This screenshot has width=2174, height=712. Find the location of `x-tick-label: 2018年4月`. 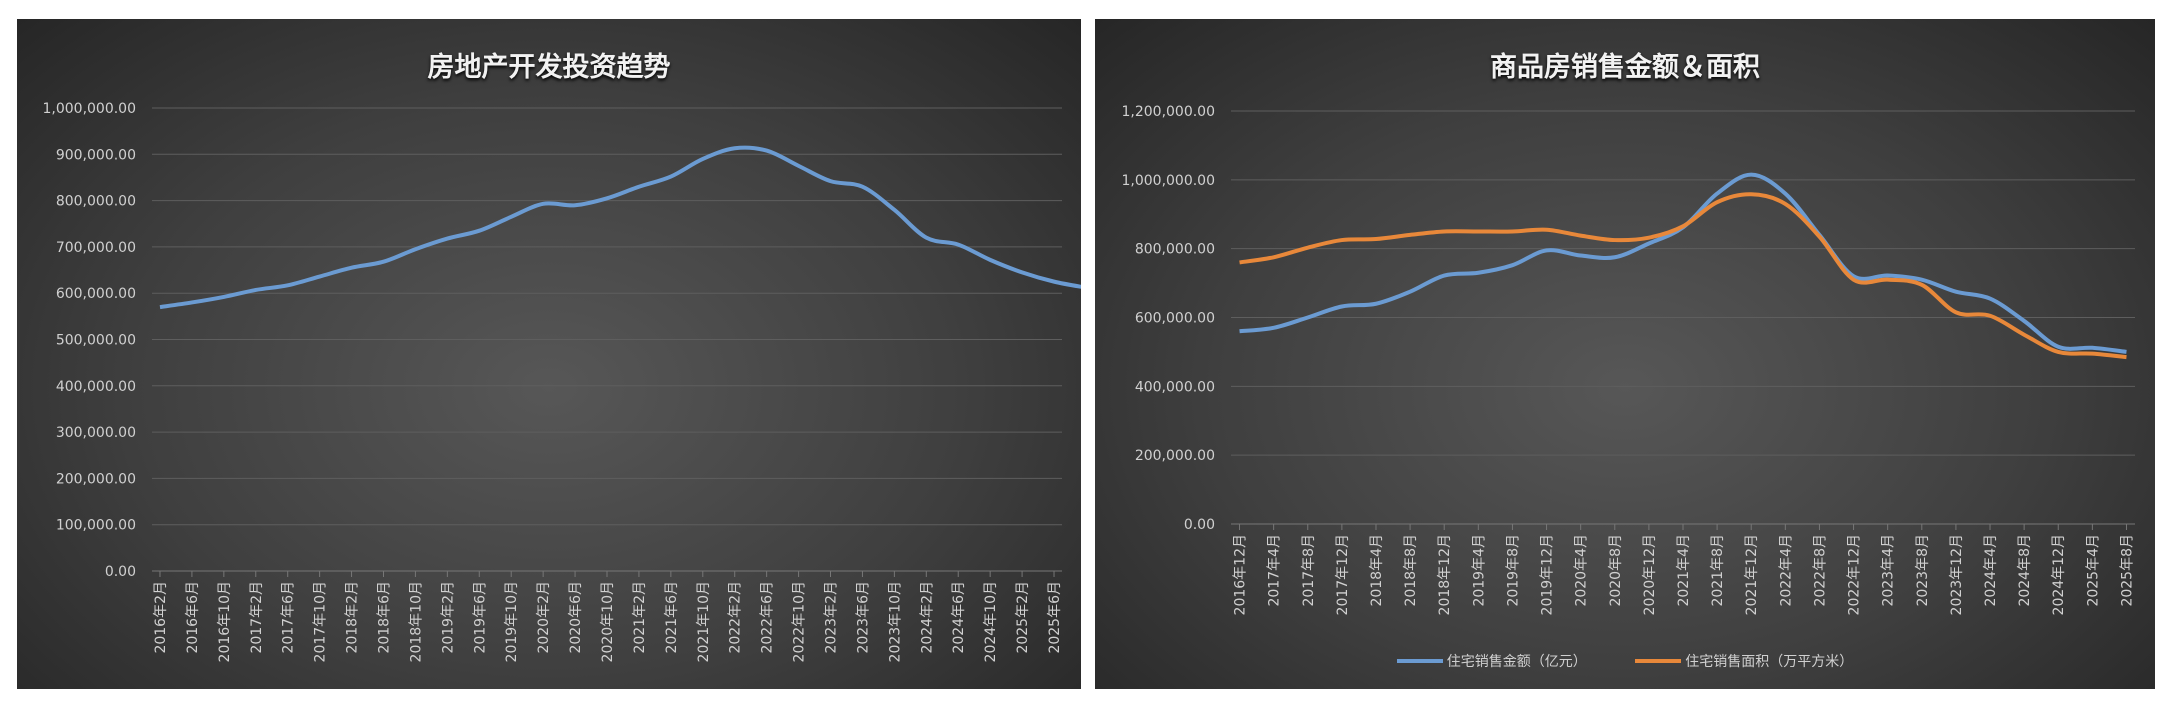

x-tick-label: 2018年4月 is located at coordinates (1377, 570).